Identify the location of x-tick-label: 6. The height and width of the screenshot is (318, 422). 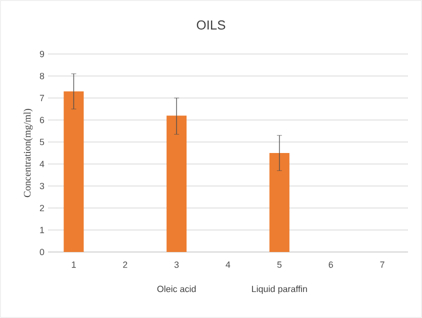
(330, 265).